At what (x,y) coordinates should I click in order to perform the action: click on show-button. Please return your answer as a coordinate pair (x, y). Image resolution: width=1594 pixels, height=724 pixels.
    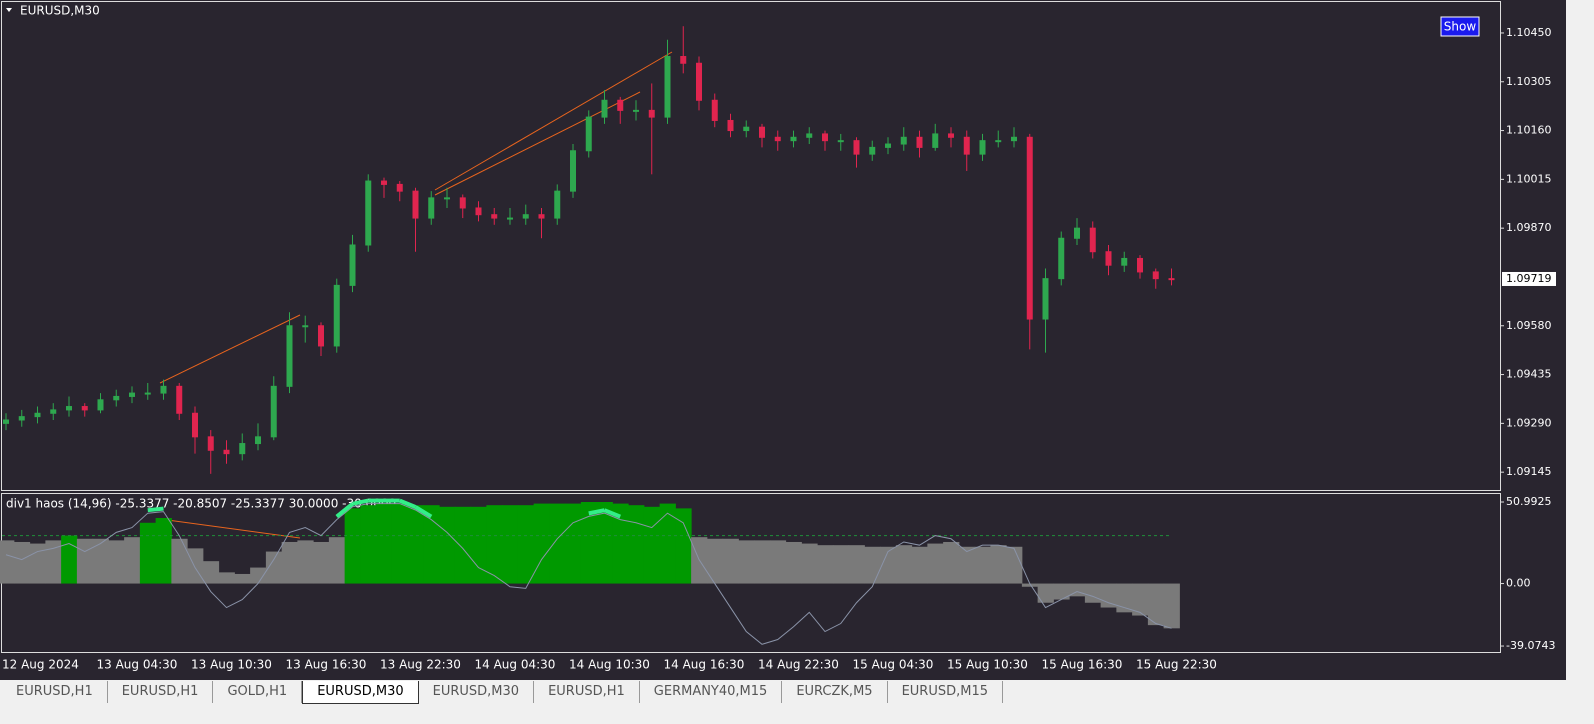
    Looking at the image, I should click on (1460, 26).